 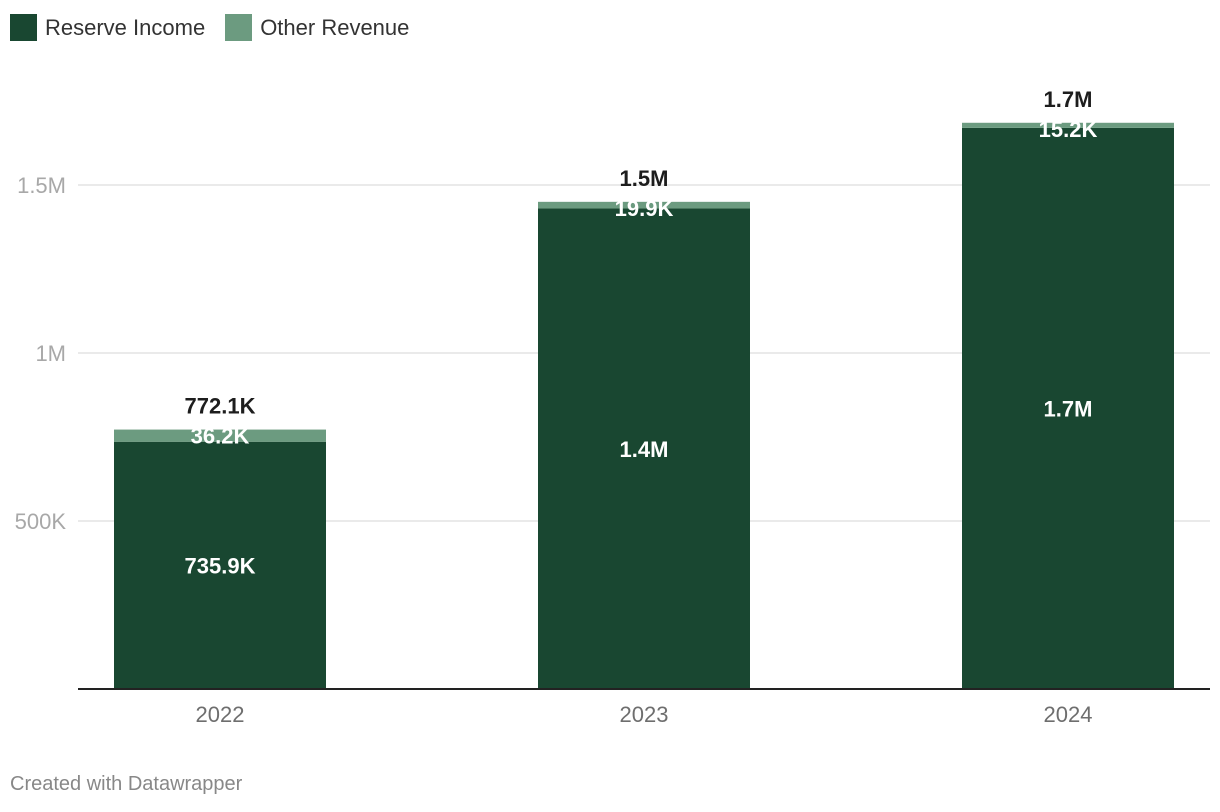 I want to click on bar-other-revenue-2024, so click(x=1068, y=125).